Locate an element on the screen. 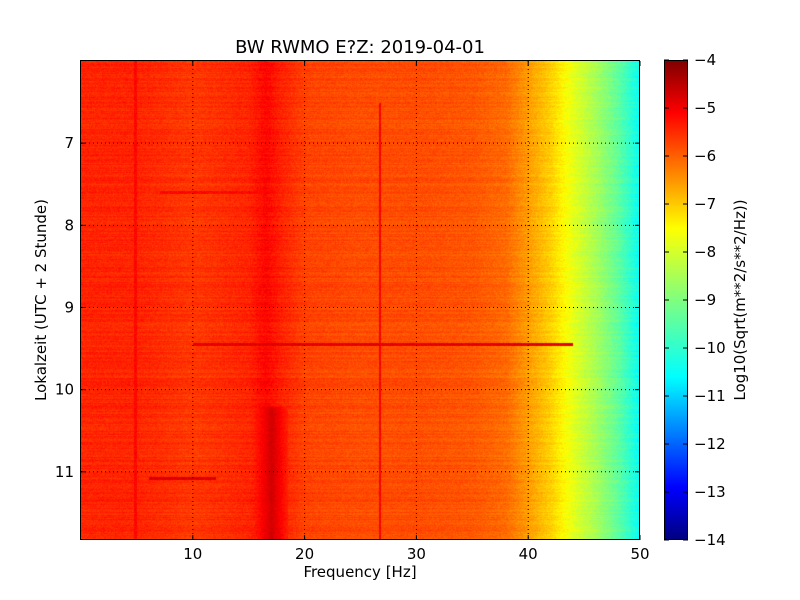 The image size is (800, 600). colorbar-tick-label: −13 is located at coordinates (710, 492).